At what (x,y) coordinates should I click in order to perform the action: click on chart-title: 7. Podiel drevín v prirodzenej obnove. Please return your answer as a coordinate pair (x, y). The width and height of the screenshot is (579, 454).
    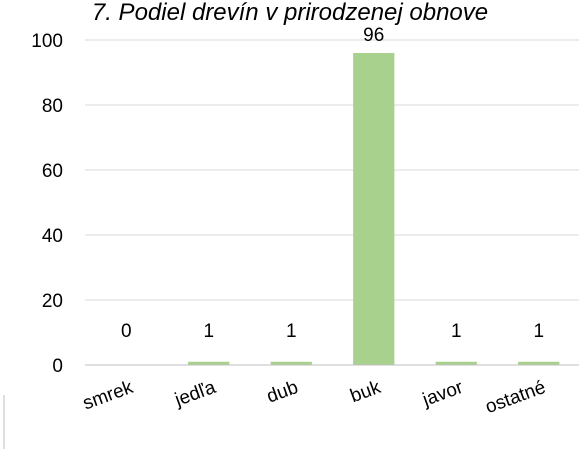
    Looking at the image, I should click on (290, 13).